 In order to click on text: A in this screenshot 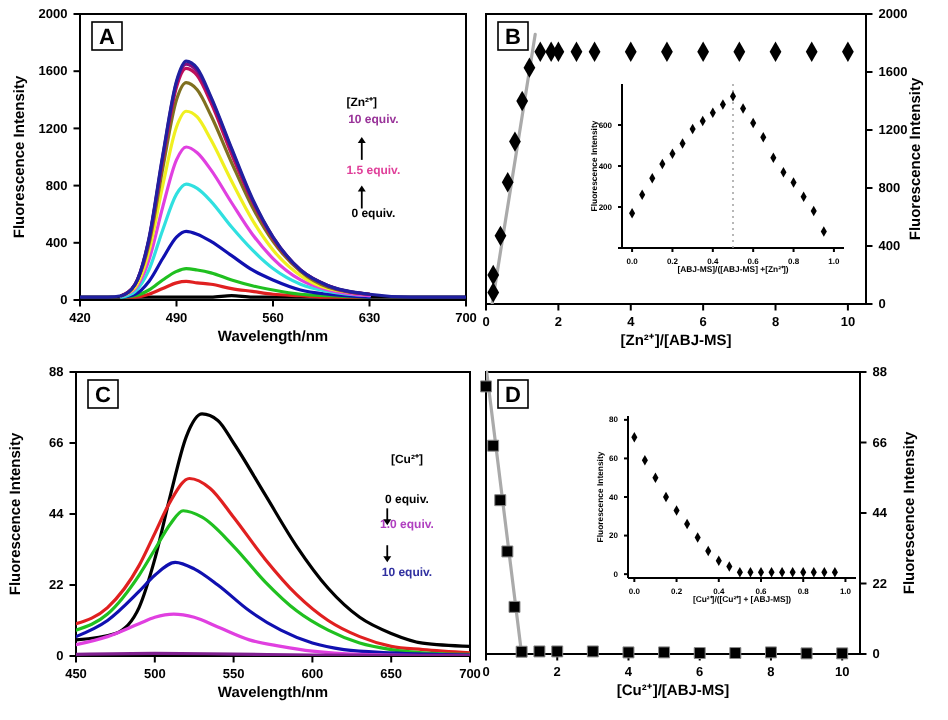, I will do `click(107, 38)`.